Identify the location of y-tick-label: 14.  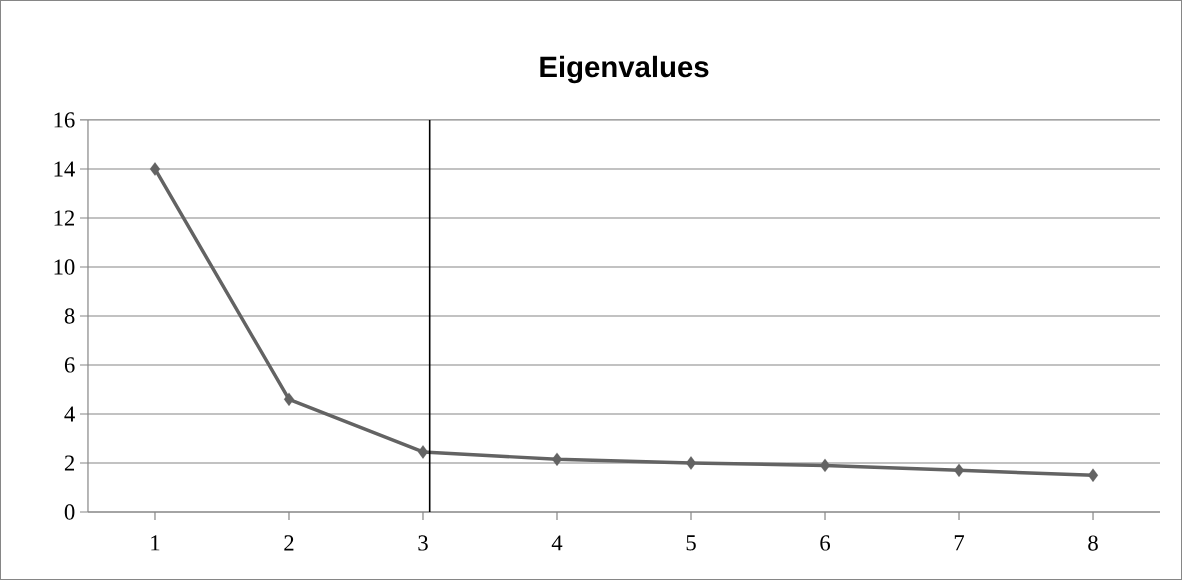
(64, 169).